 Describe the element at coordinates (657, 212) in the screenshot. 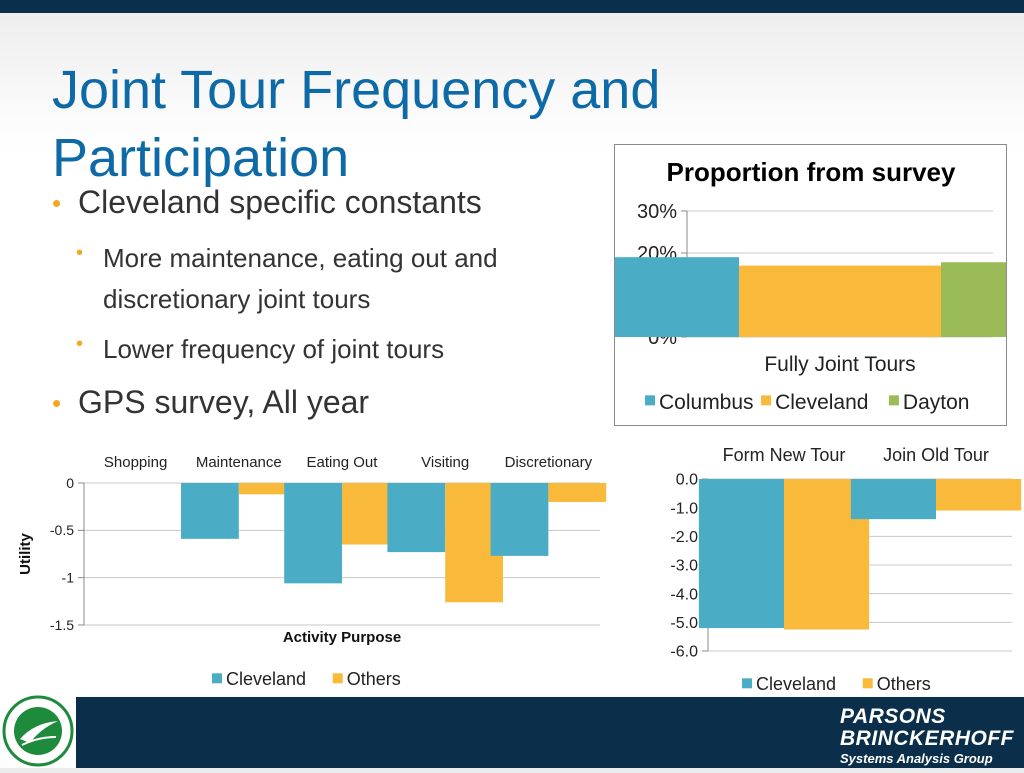

I see `y-tick-label: 30%` at that location.